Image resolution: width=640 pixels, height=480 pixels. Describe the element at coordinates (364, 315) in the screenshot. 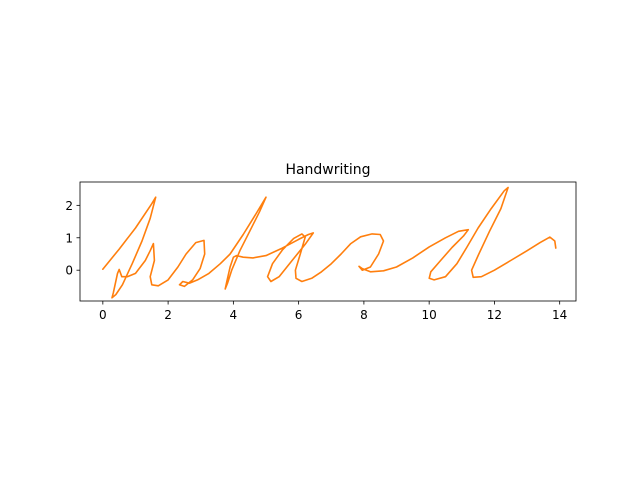

I see `x-tick-label: 8` at that location.